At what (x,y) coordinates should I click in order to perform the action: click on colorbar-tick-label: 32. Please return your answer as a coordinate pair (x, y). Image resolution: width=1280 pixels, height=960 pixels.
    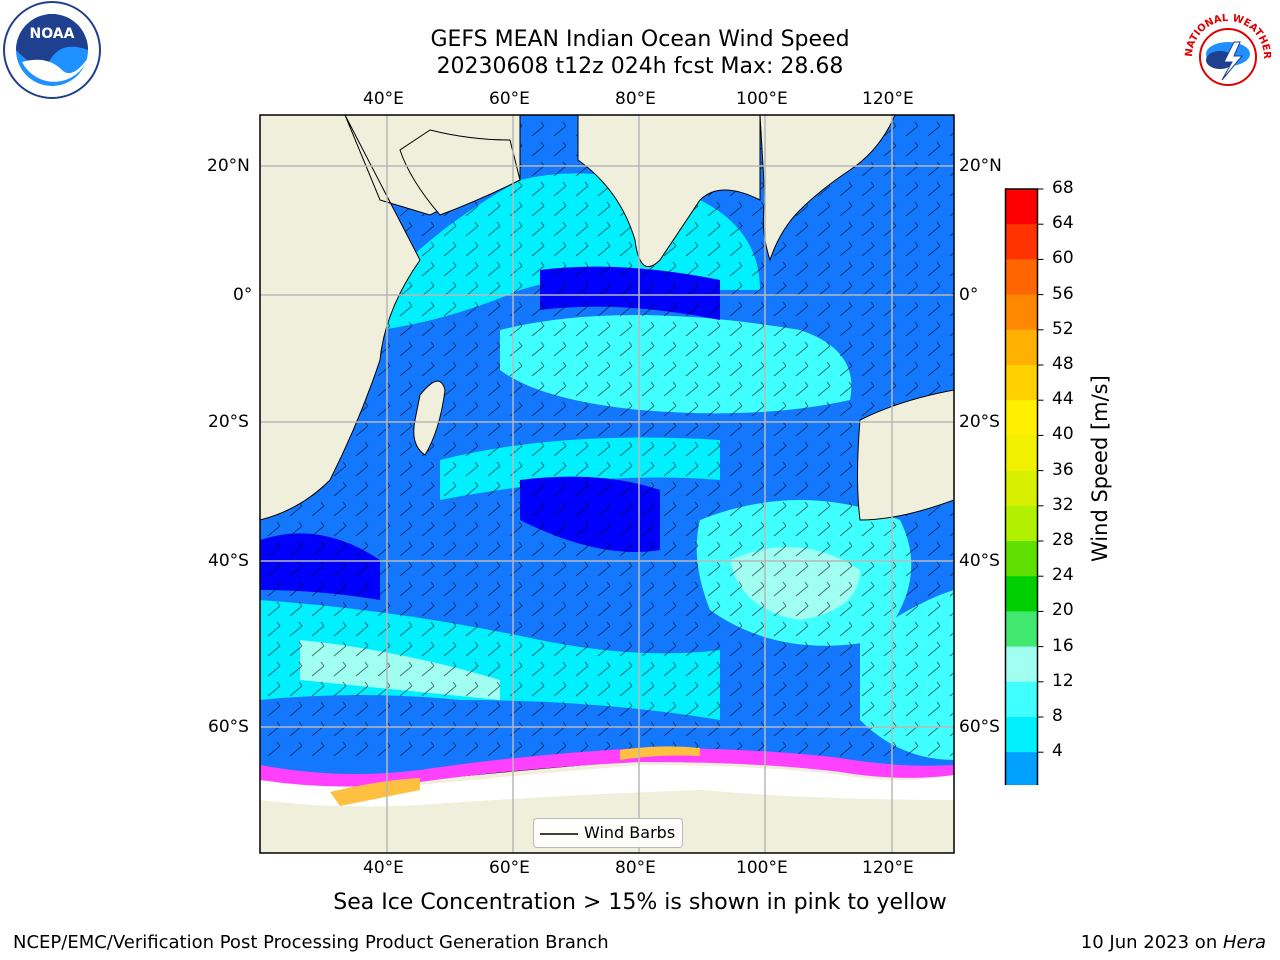
    Looking at the image, I should click on (1063, 504).